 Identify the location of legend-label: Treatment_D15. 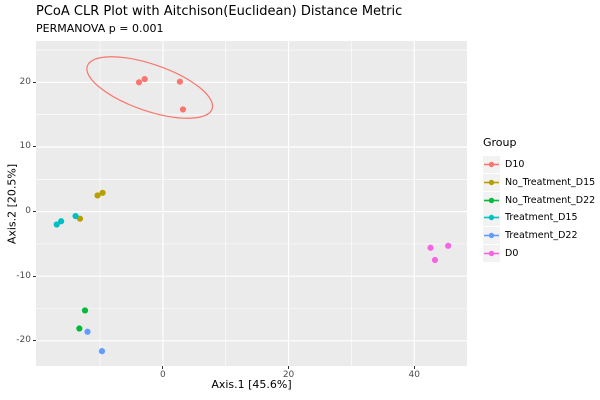
(541, 218).